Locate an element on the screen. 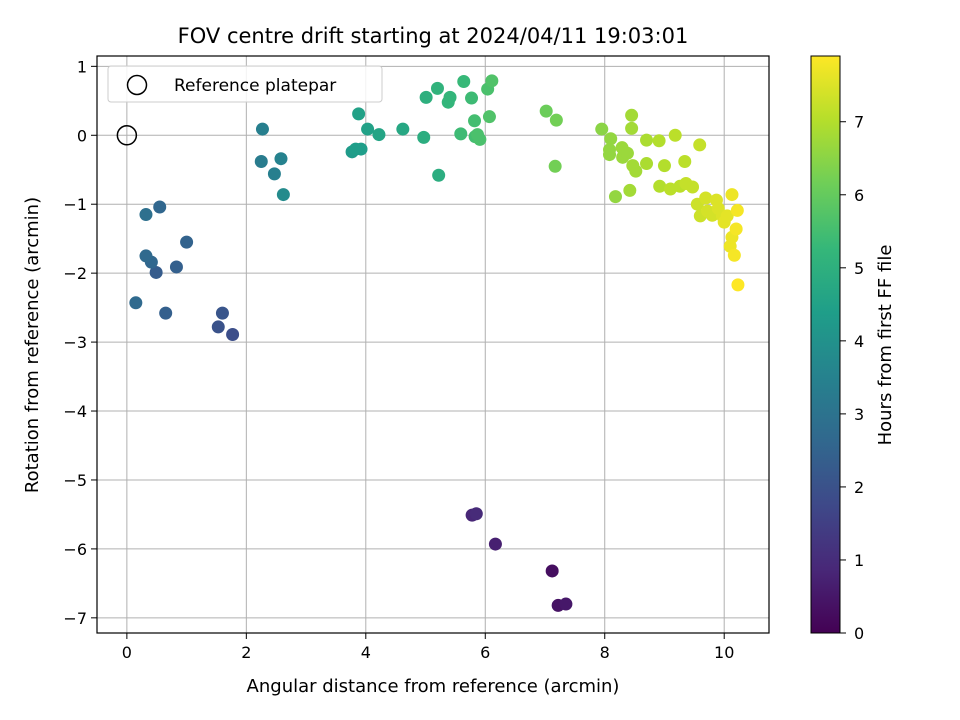  x-tick-label: 0 is located at coordinates (127, 652).